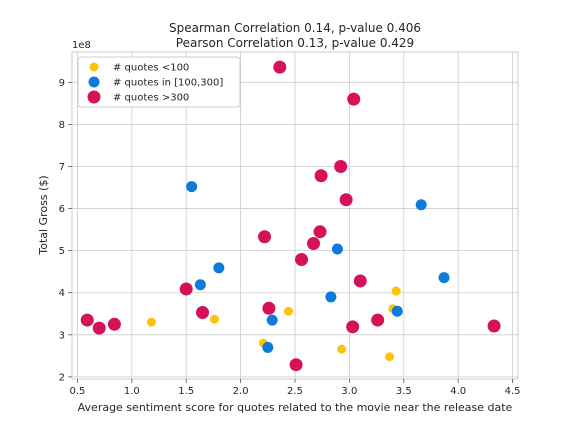 The height and width of the screenshot is (432, 576). I want to click on x-tick-label: 1.0, so click(132, 391).